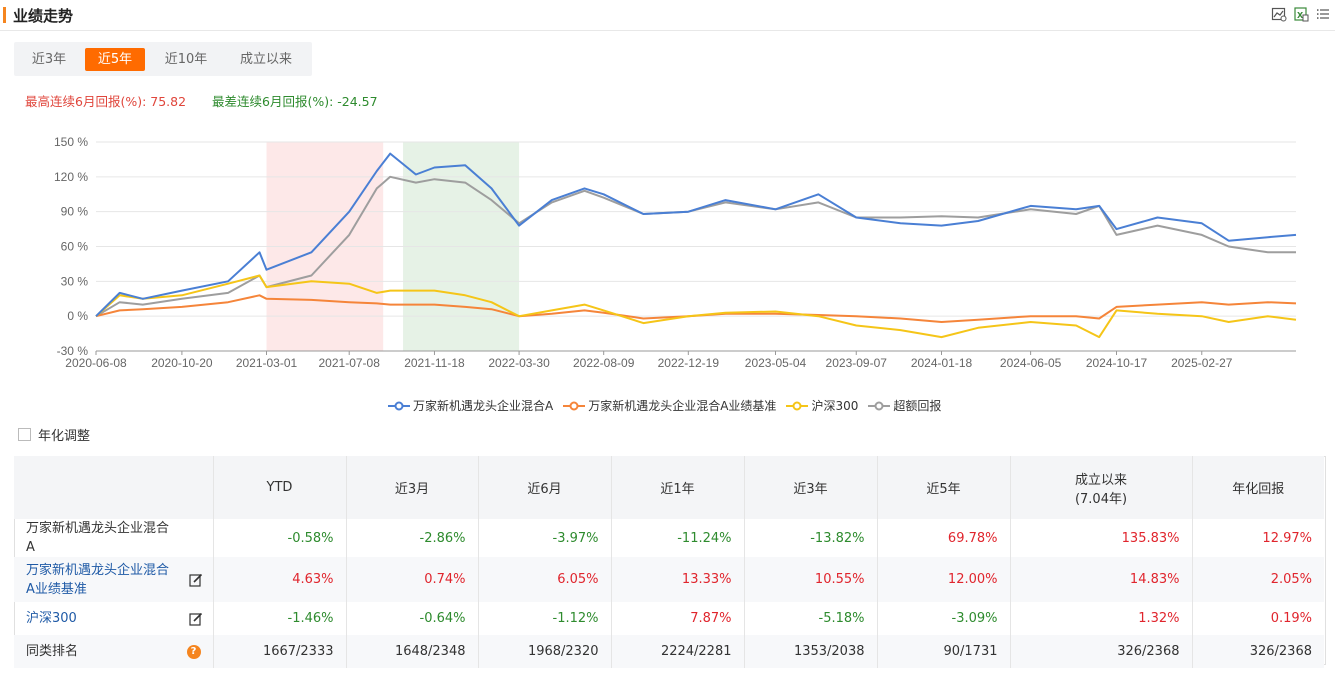 This screenshot has height=675, width=1335. I want to click on col-header-6m: 近6月, so click(545, 487).